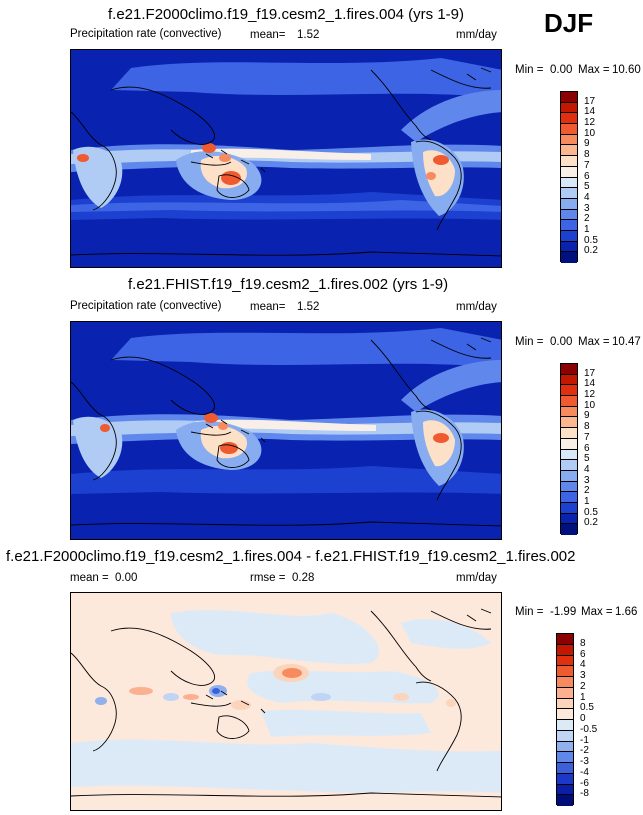  Describe the element at coordinates (268, 578) in the screenshot. I see `panel-3-rmse-label: rmse =` at that location.